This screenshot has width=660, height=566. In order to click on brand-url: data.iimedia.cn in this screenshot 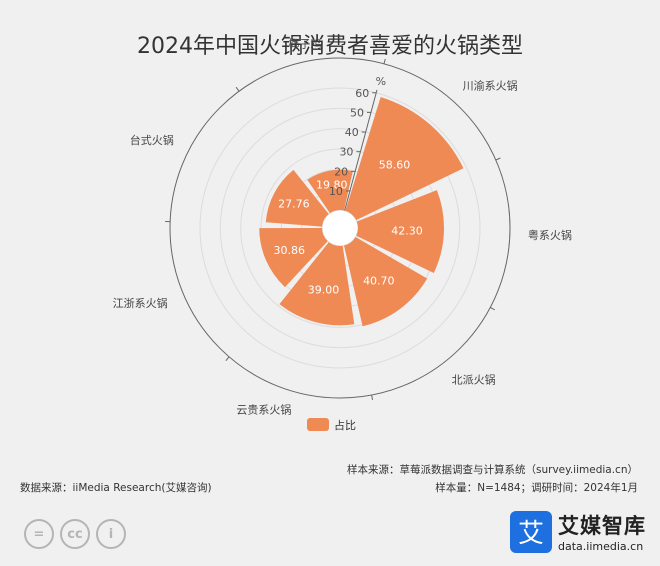, I will do `click(601, 546)`.